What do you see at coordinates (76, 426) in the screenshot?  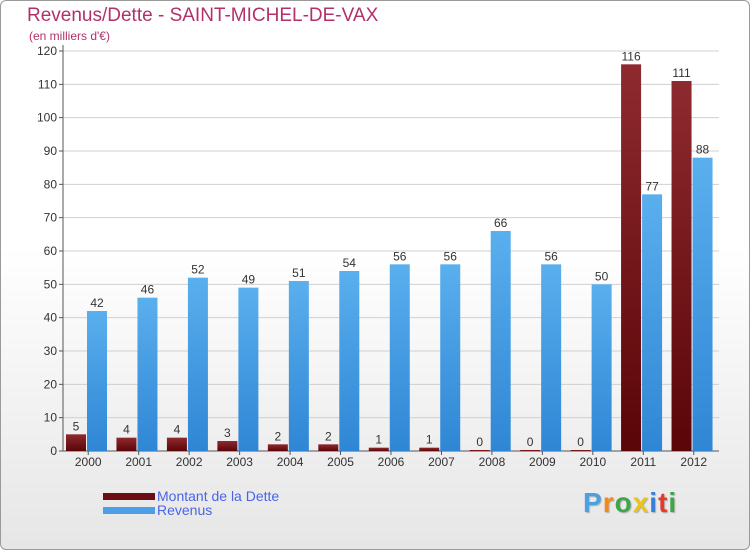 I see `data-label: 5` at bounding box center [76, 426].